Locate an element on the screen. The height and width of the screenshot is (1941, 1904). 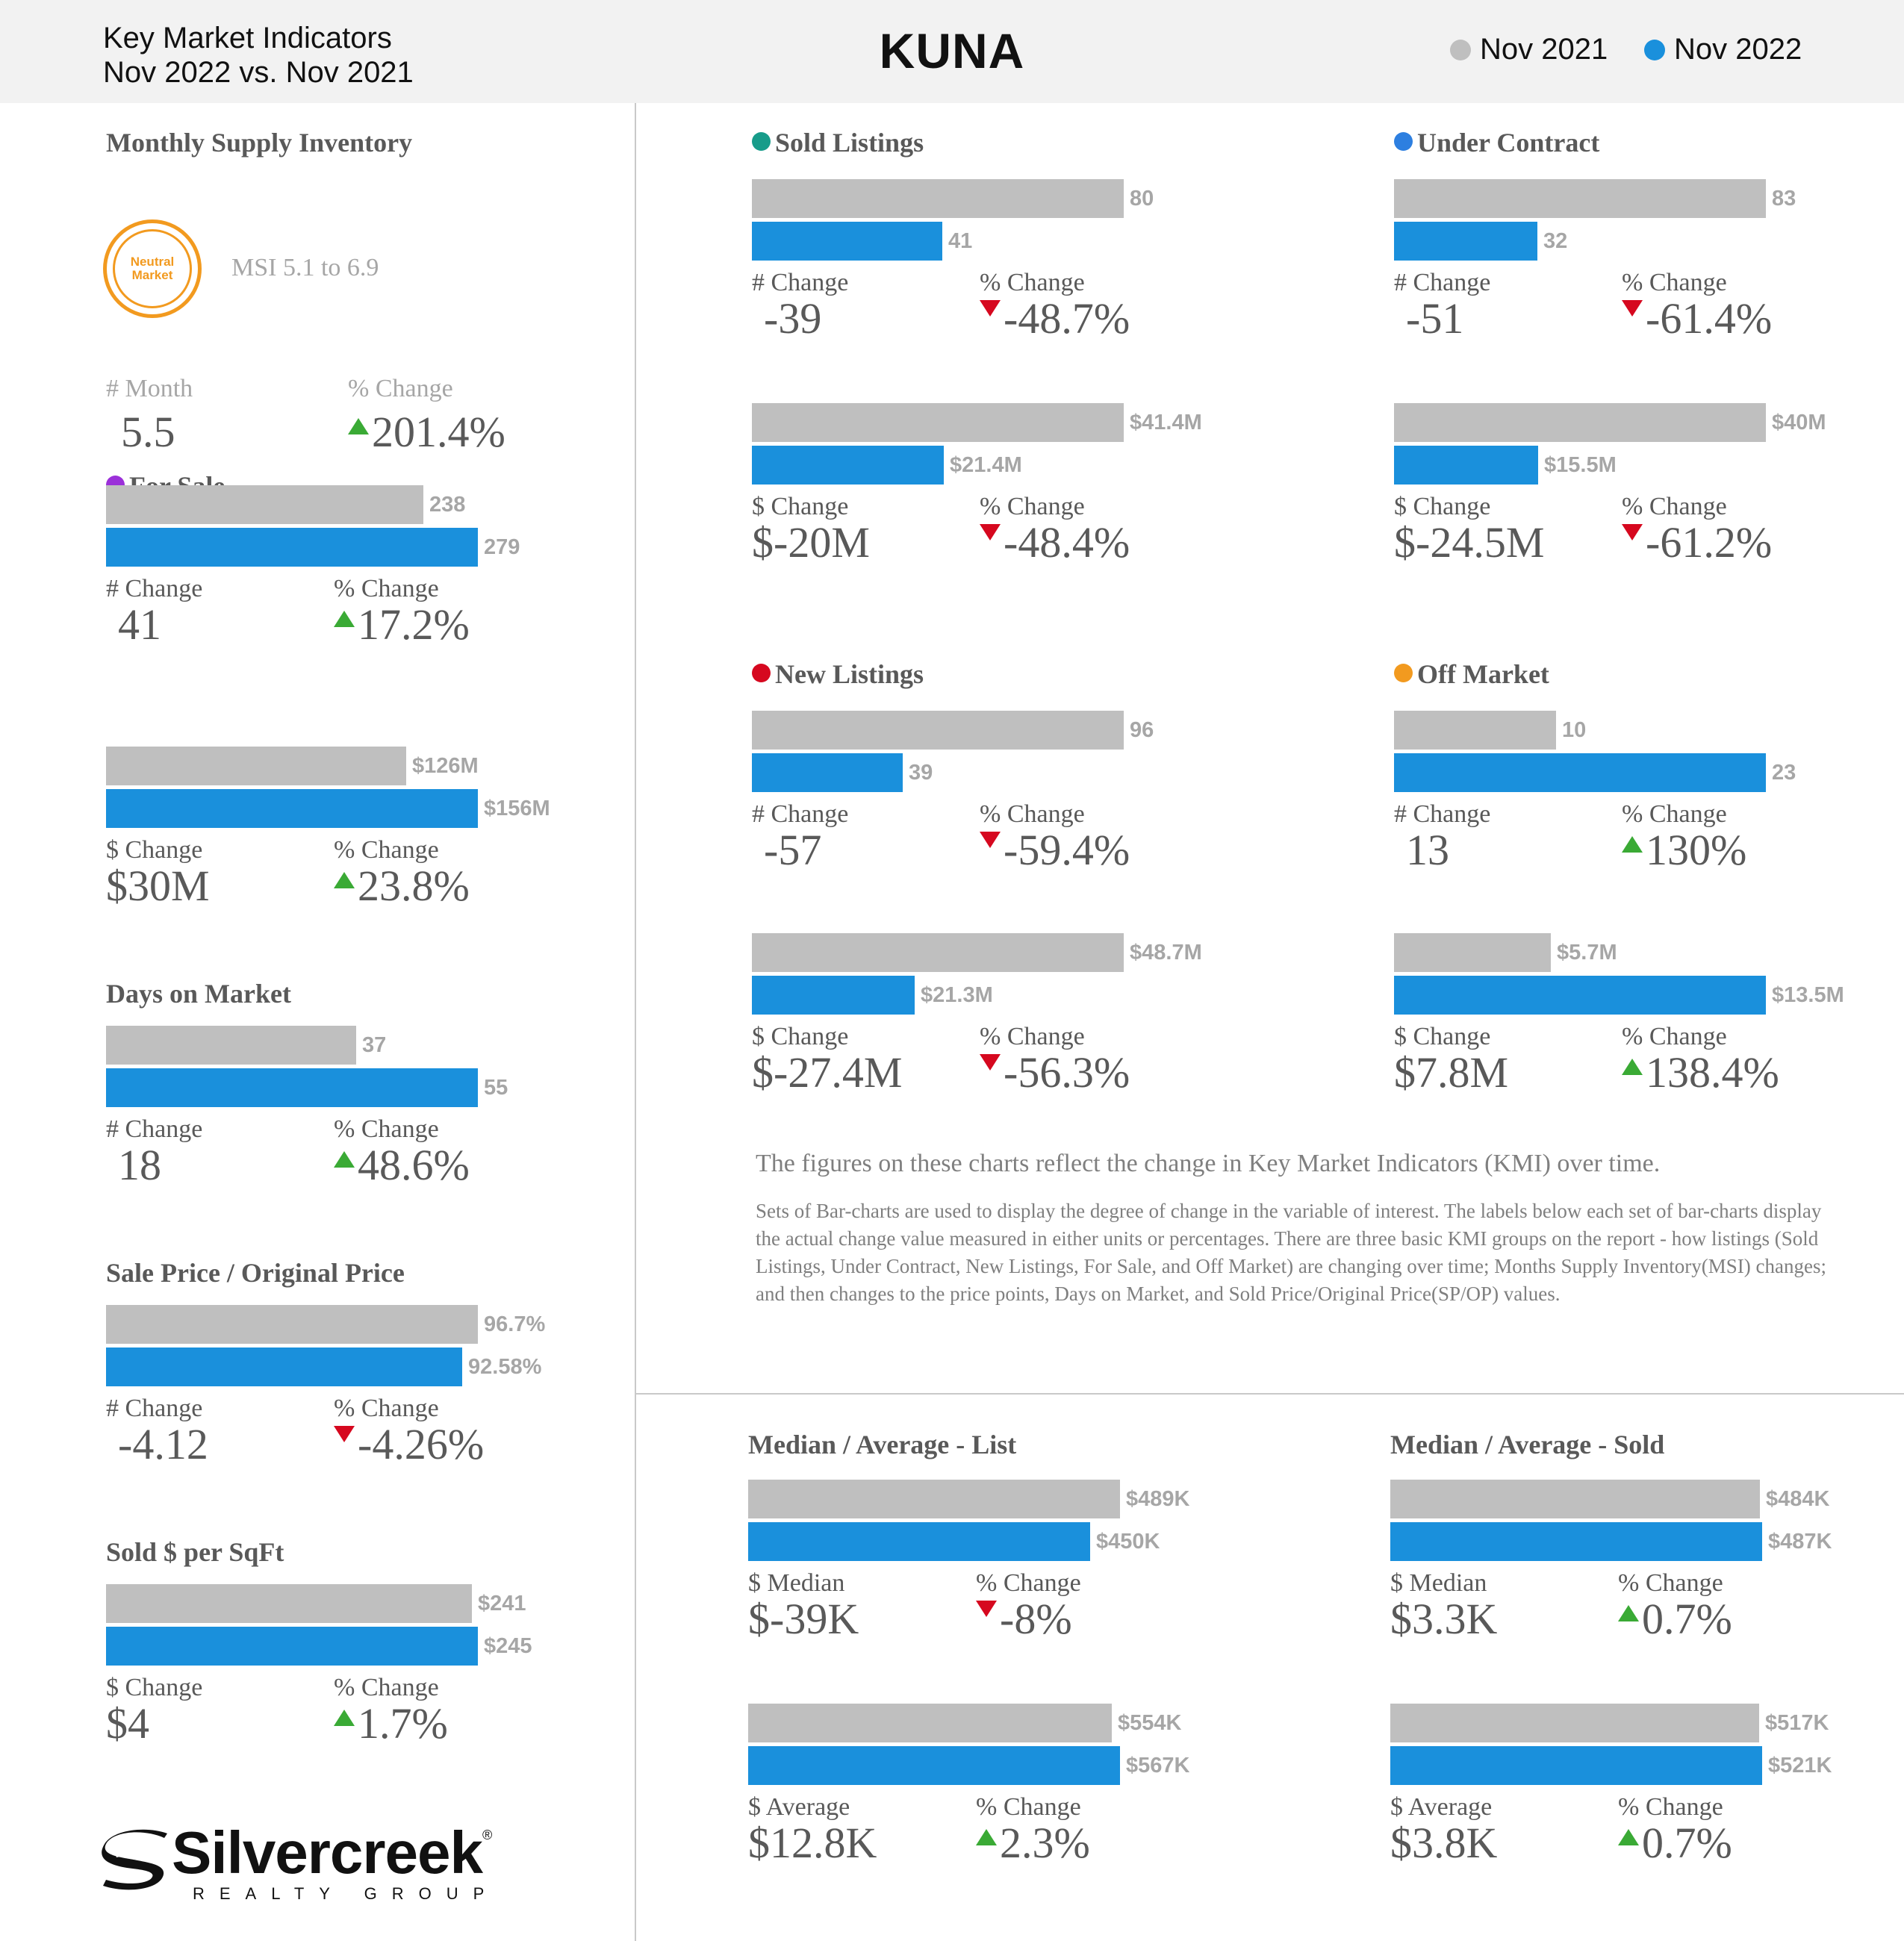
list-average-pct-label: % Change is located at coordinates (1028, 1807).